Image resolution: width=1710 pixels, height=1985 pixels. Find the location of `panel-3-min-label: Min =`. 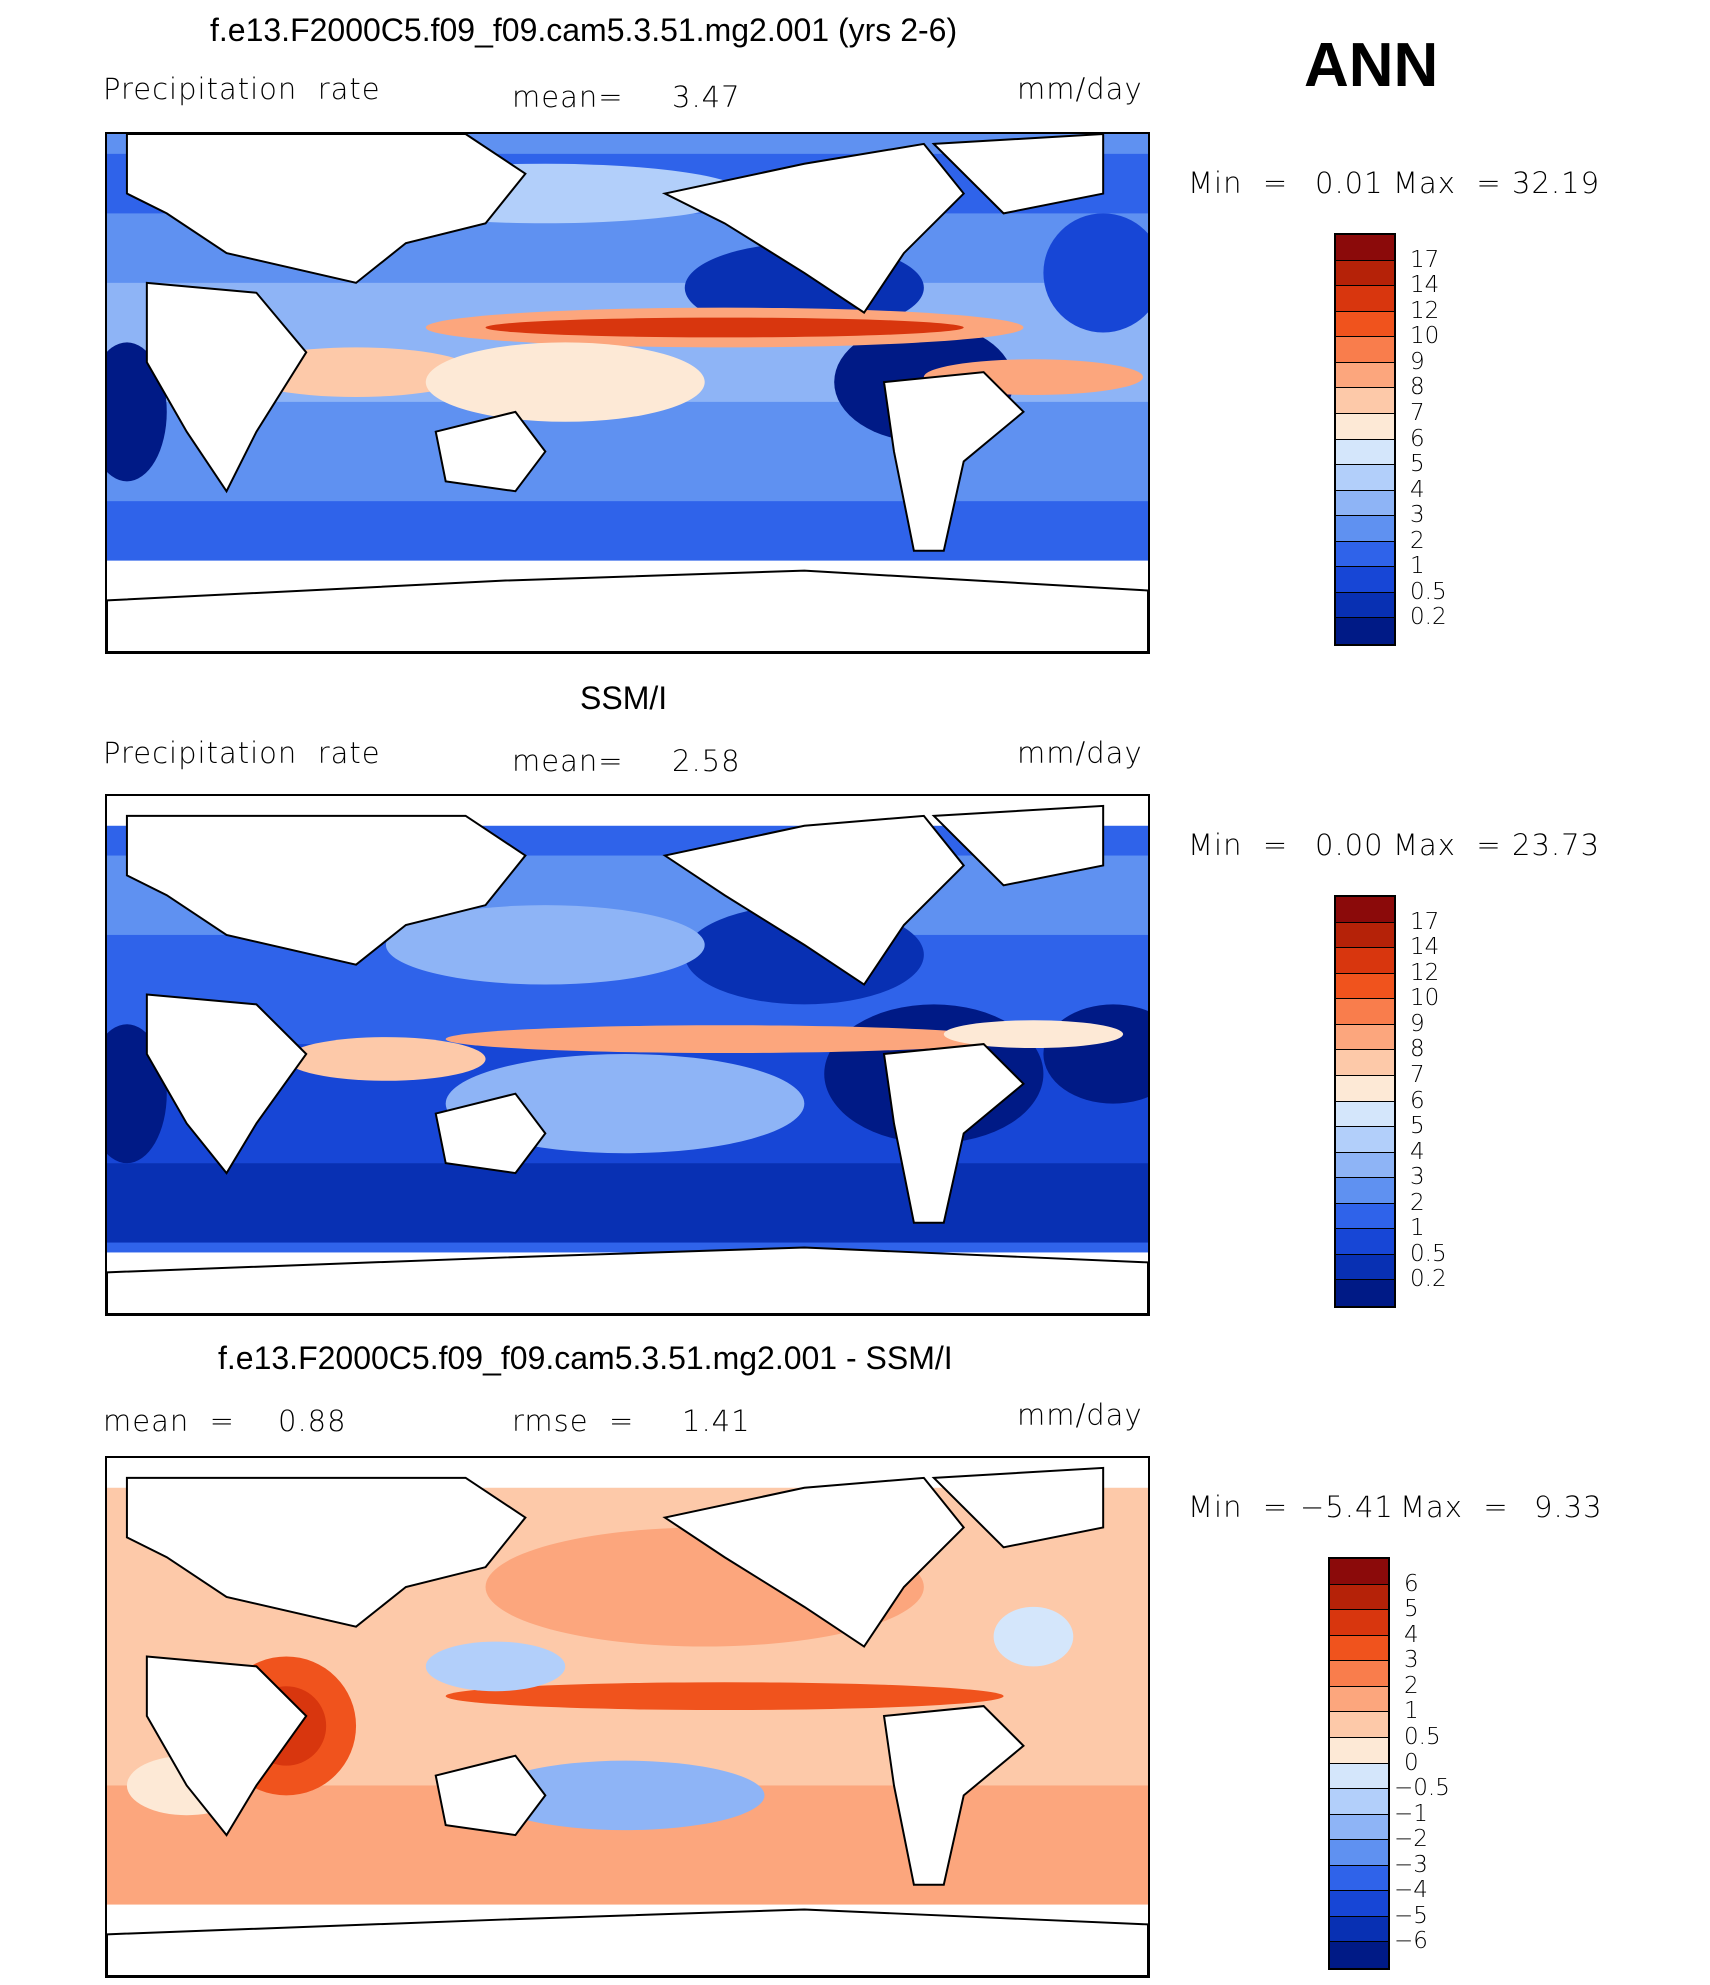

panel-3-min-label: Min = is located at coordinates (1238, 1507).